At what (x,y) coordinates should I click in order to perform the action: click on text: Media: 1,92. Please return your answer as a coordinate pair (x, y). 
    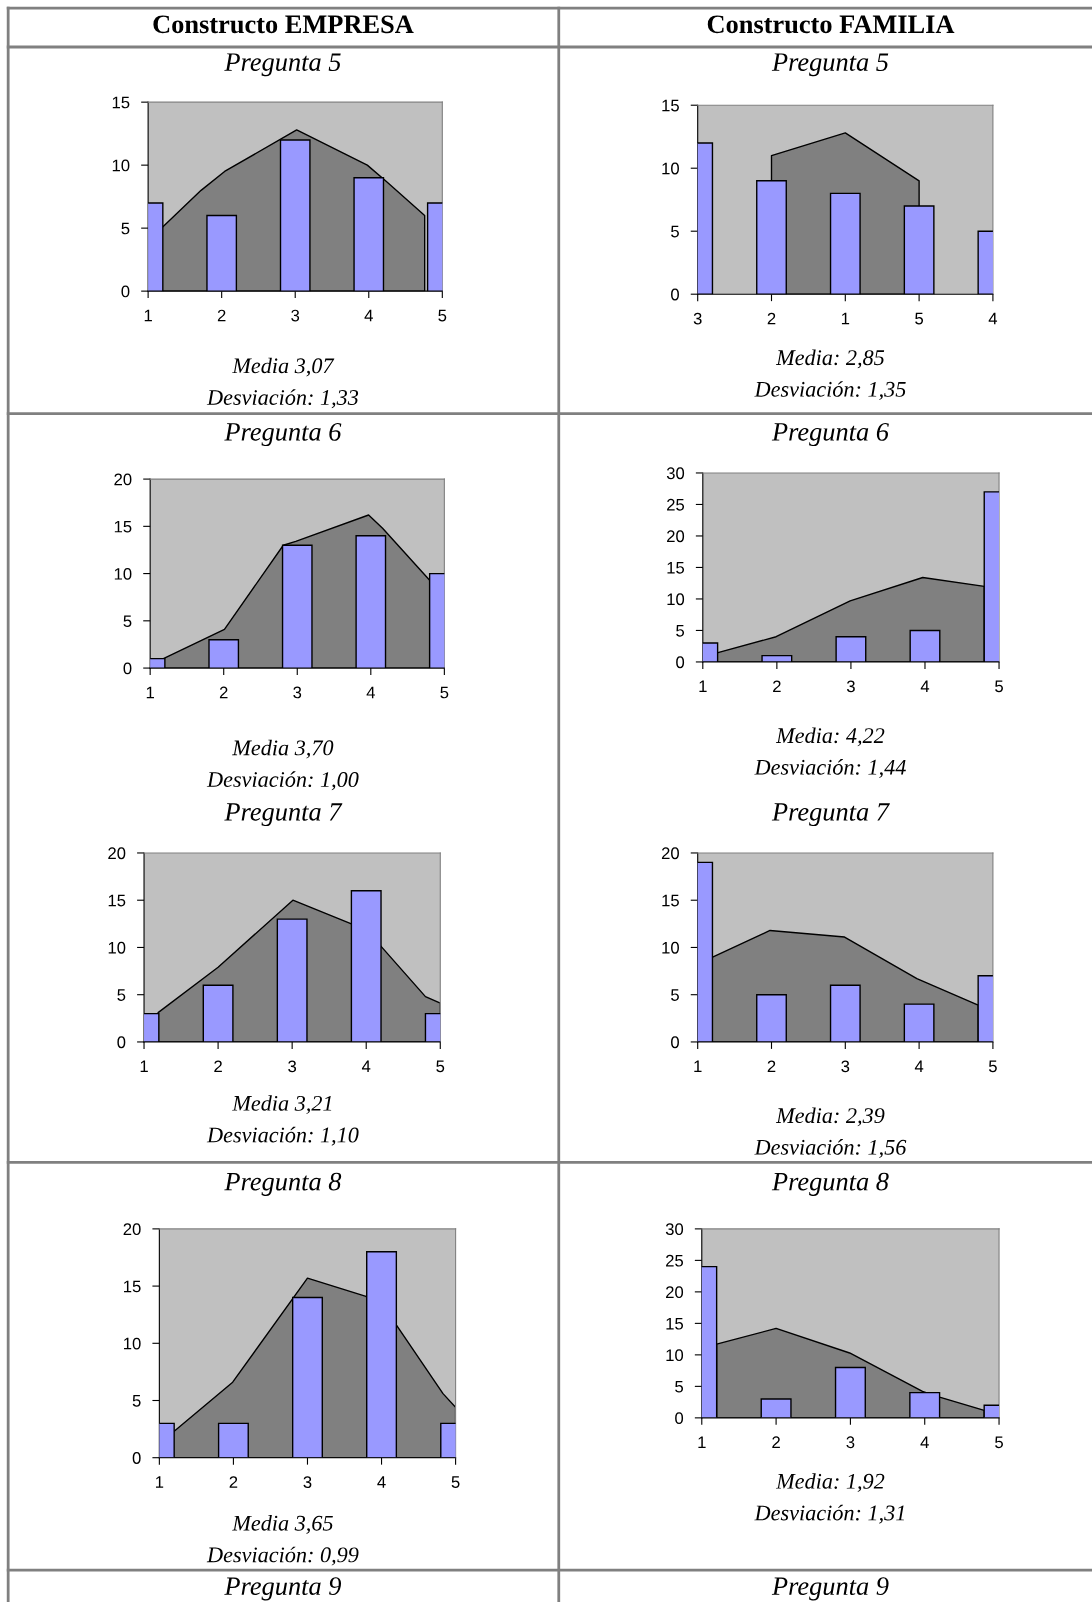
    Looking at the image, I should click on (830, 1482).